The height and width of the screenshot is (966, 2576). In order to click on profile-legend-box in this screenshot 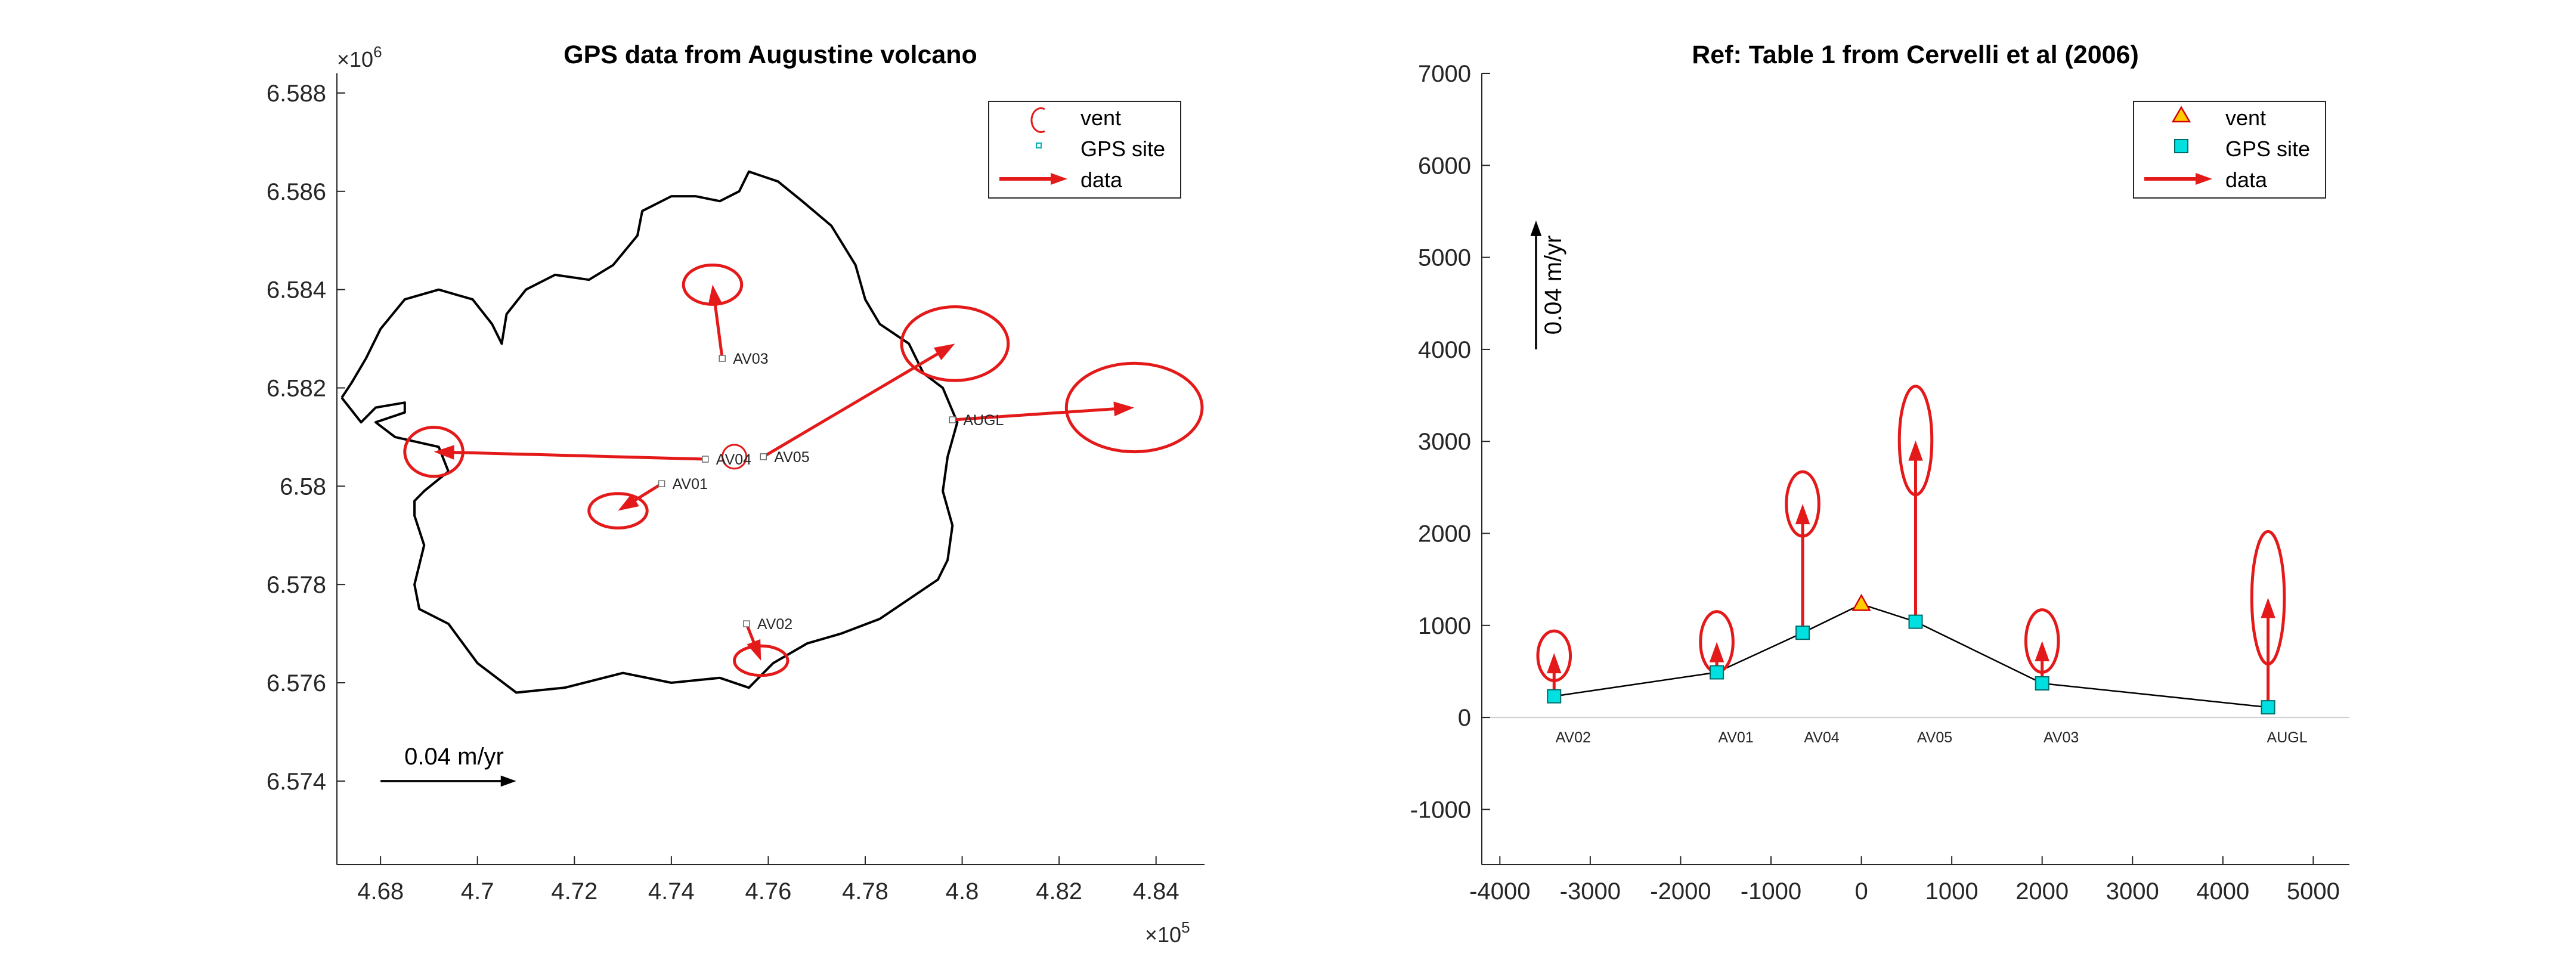, I will do `click(2229, 150)`.